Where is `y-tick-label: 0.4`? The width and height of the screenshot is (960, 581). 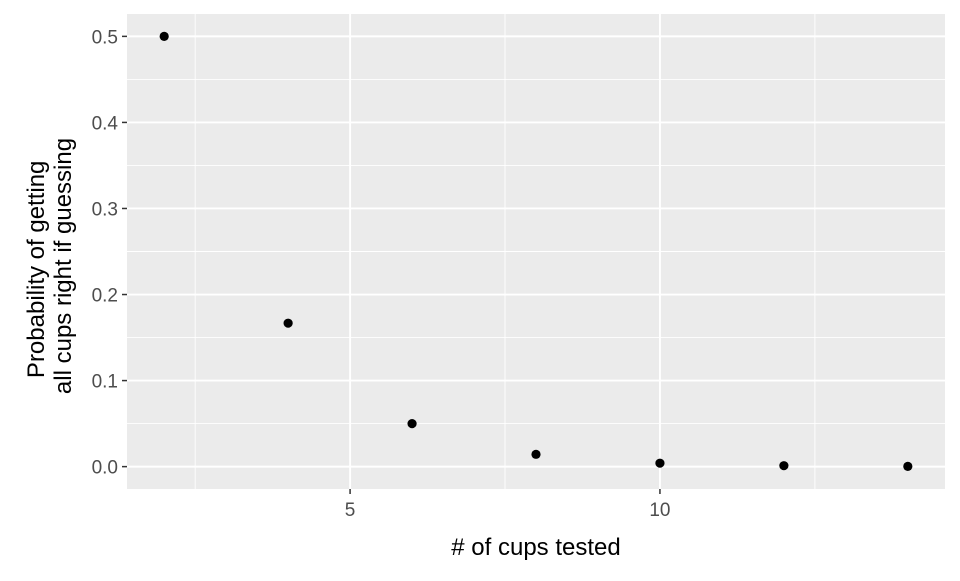 y-tick-label: 0.4 is located at coordinates (105, 123).